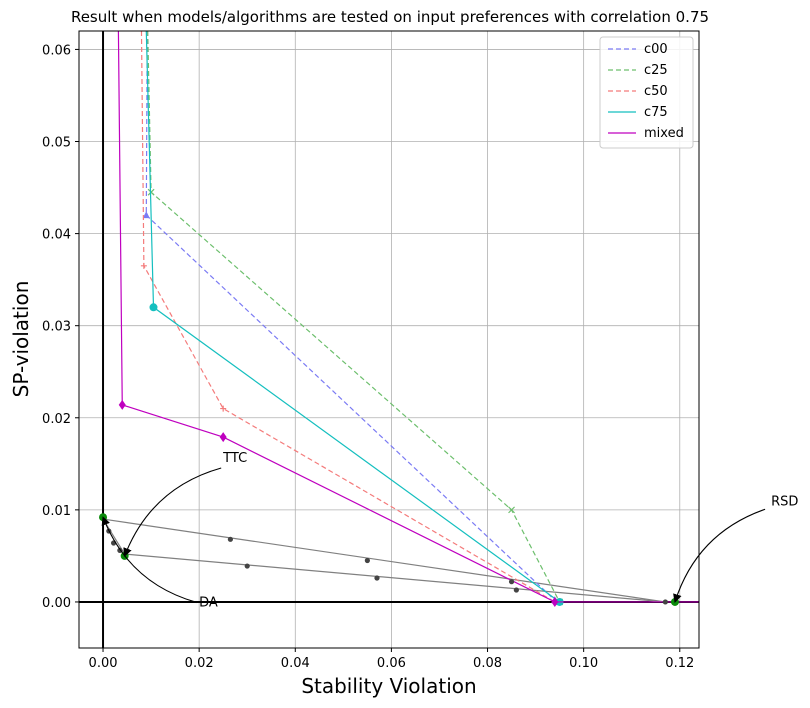  Describe the element at coordinates (153, 307) in the screenshot. I see `series-point-c75` at that location.